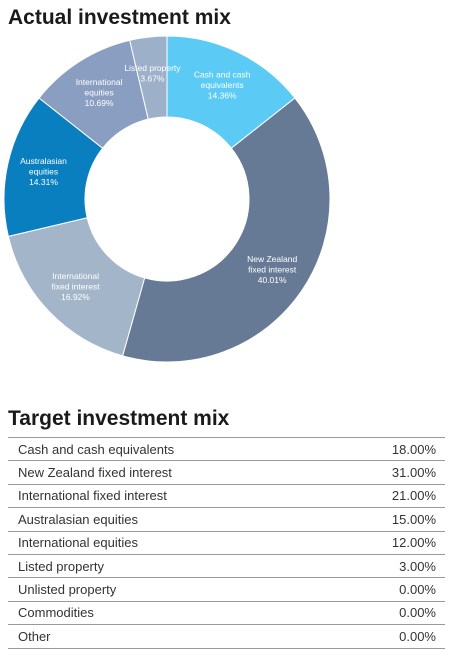  Describe the element at coordinates (169, 613) in the screenshot. I see `row-label: Commodities` at that location.